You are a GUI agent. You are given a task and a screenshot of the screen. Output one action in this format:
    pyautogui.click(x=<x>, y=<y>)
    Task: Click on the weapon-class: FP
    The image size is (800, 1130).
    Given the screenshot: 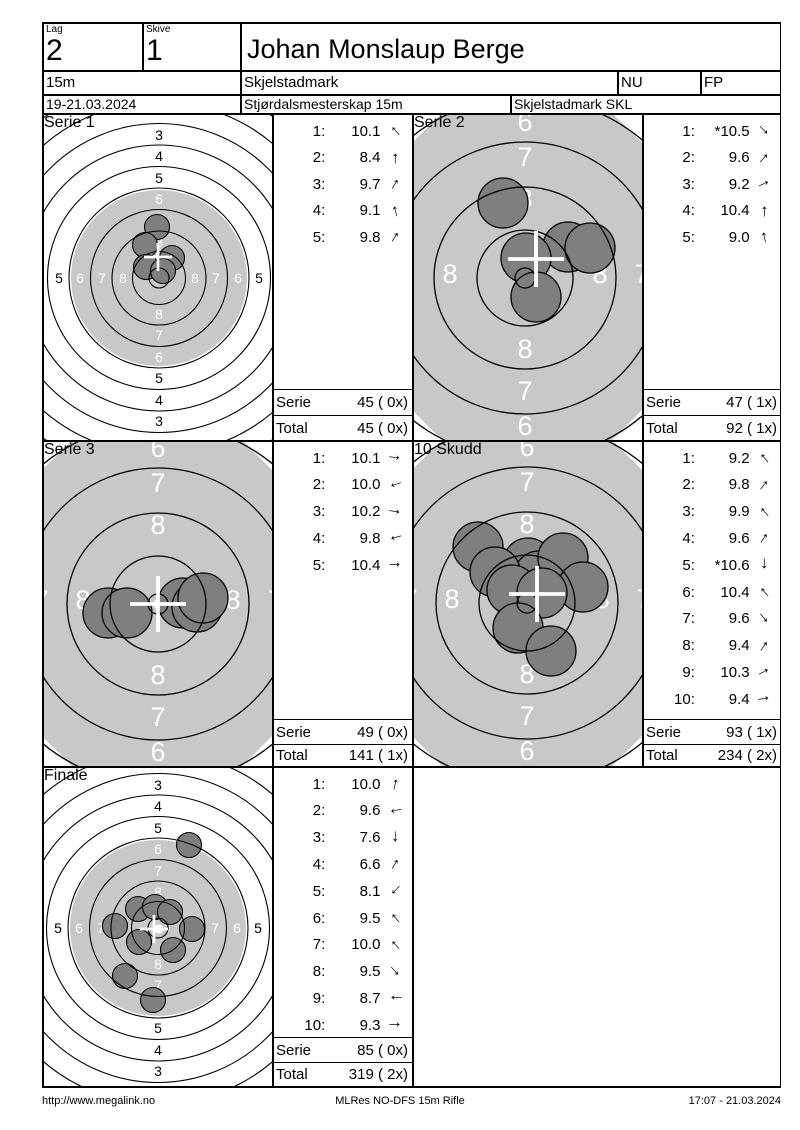 What is the action you would take?
    pyautogui.click(x=714, y=82)
    